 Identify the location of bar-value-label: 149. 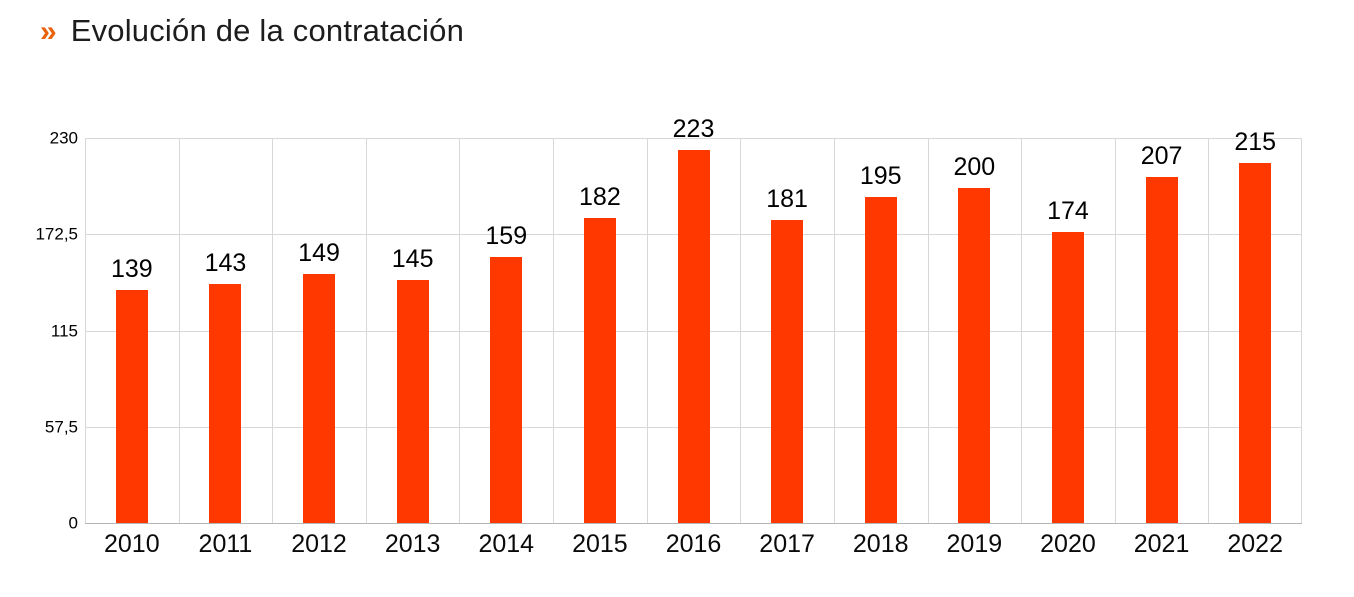
(319, 252).